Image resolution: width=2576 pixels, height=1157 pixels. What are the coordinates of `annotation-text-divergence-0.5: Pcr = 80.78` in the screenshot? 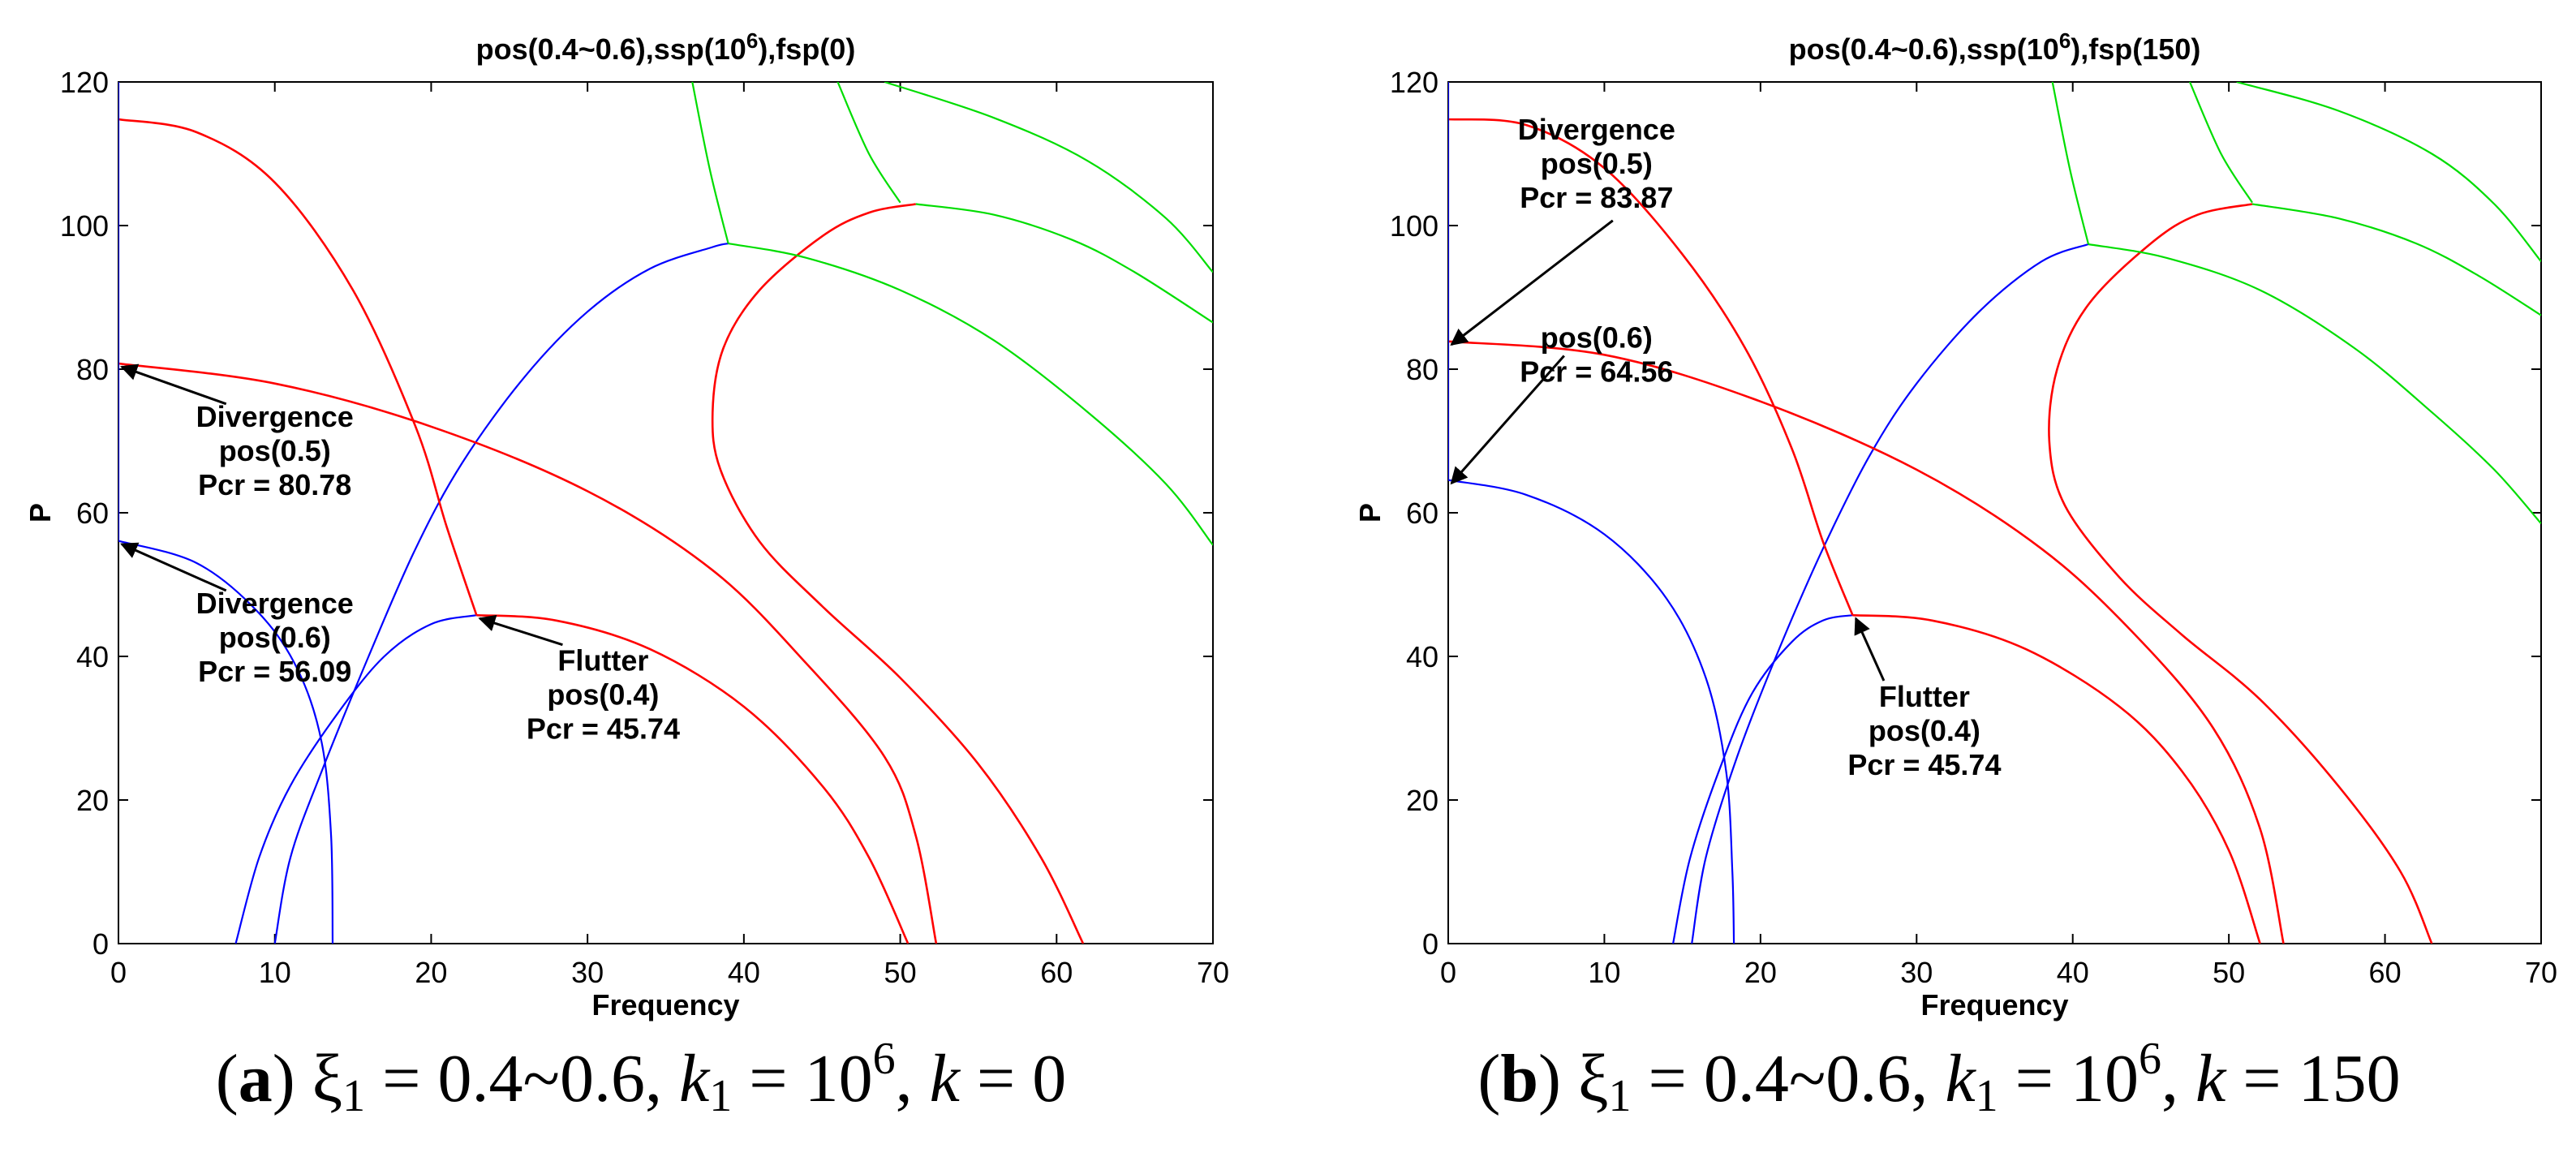 It's located at (274, 485).